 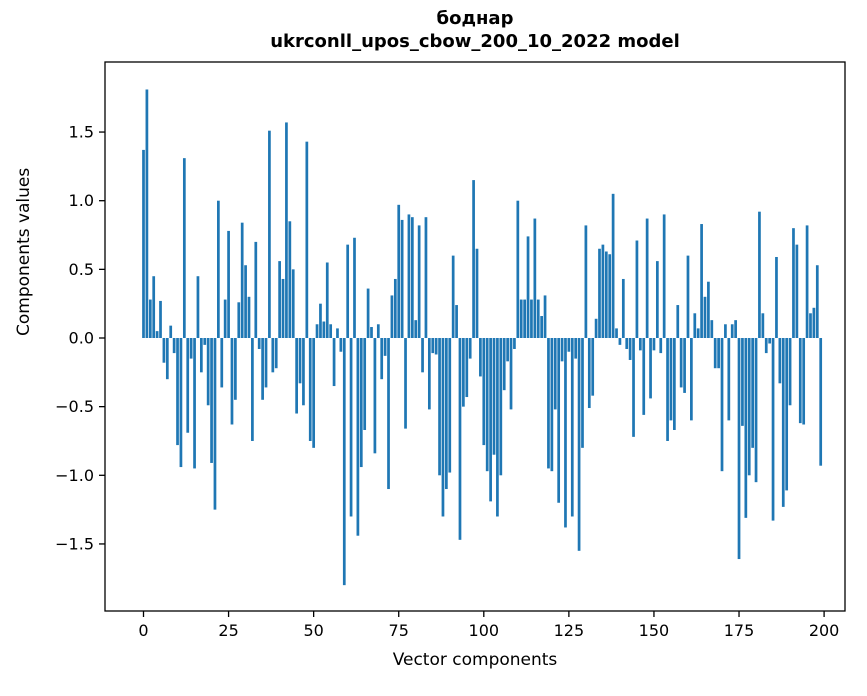 I want to click on x-tick-label: 75, so click(x=399, y=630).